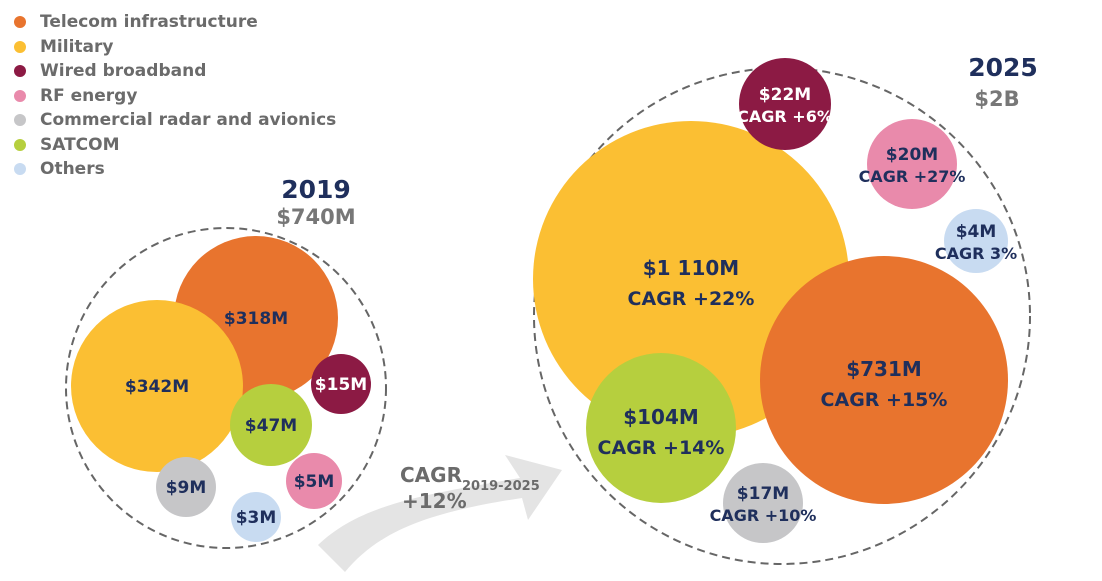 This screenshot has height=581, width=1102. What do you see at coordinates (763, 494) in the screenshot?
I see `bubble-value-label: $17M` at bounding box center [763, 494].